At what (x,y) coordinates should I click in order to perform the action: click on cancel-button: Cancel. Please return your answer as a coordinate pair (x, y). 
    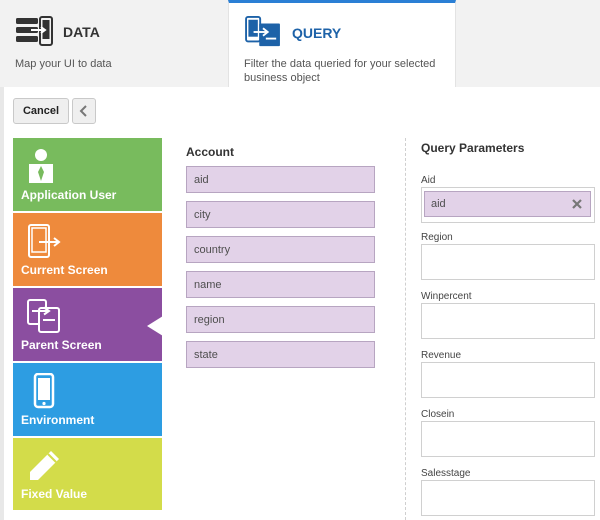
    Looking at the image, I should click on (41, 111).